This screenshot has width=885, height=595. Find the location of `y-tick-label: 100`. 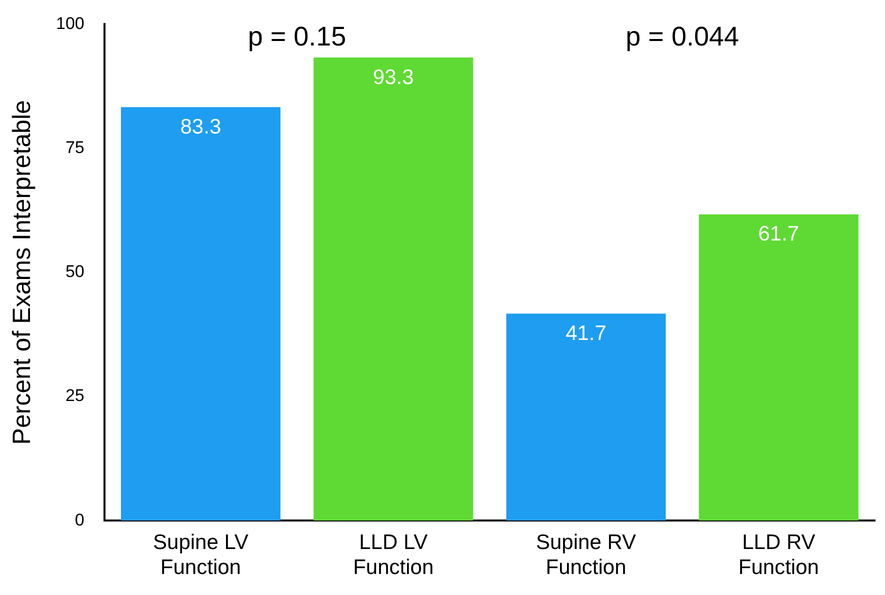

y-tick-label: 100 is located at coordinates (70, 23).